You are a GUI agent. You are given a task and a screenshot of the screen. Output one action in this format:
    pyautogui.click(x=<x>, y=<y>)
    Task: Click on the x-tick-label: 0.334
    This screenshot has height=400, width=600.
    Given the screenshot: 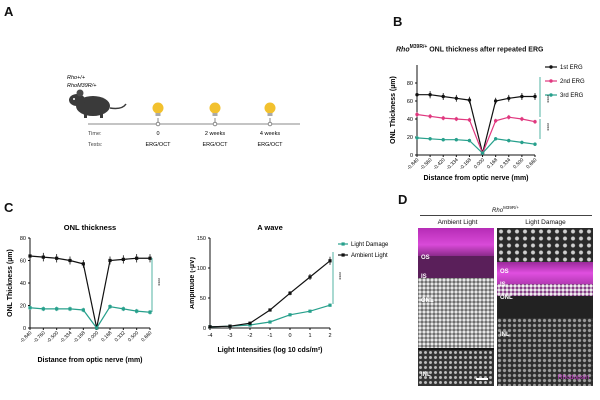 What is the action you would take?
    pyautogui.click(x=505, y=163)
    